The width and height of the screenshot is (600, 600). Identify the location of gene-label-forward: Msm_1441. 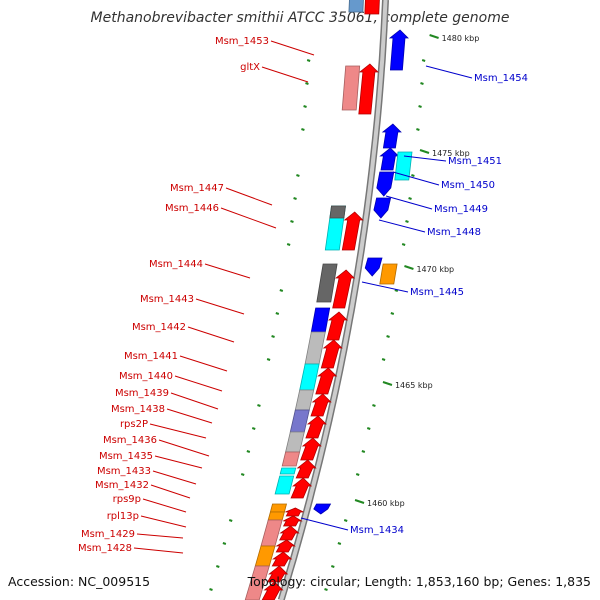
(151, 356).